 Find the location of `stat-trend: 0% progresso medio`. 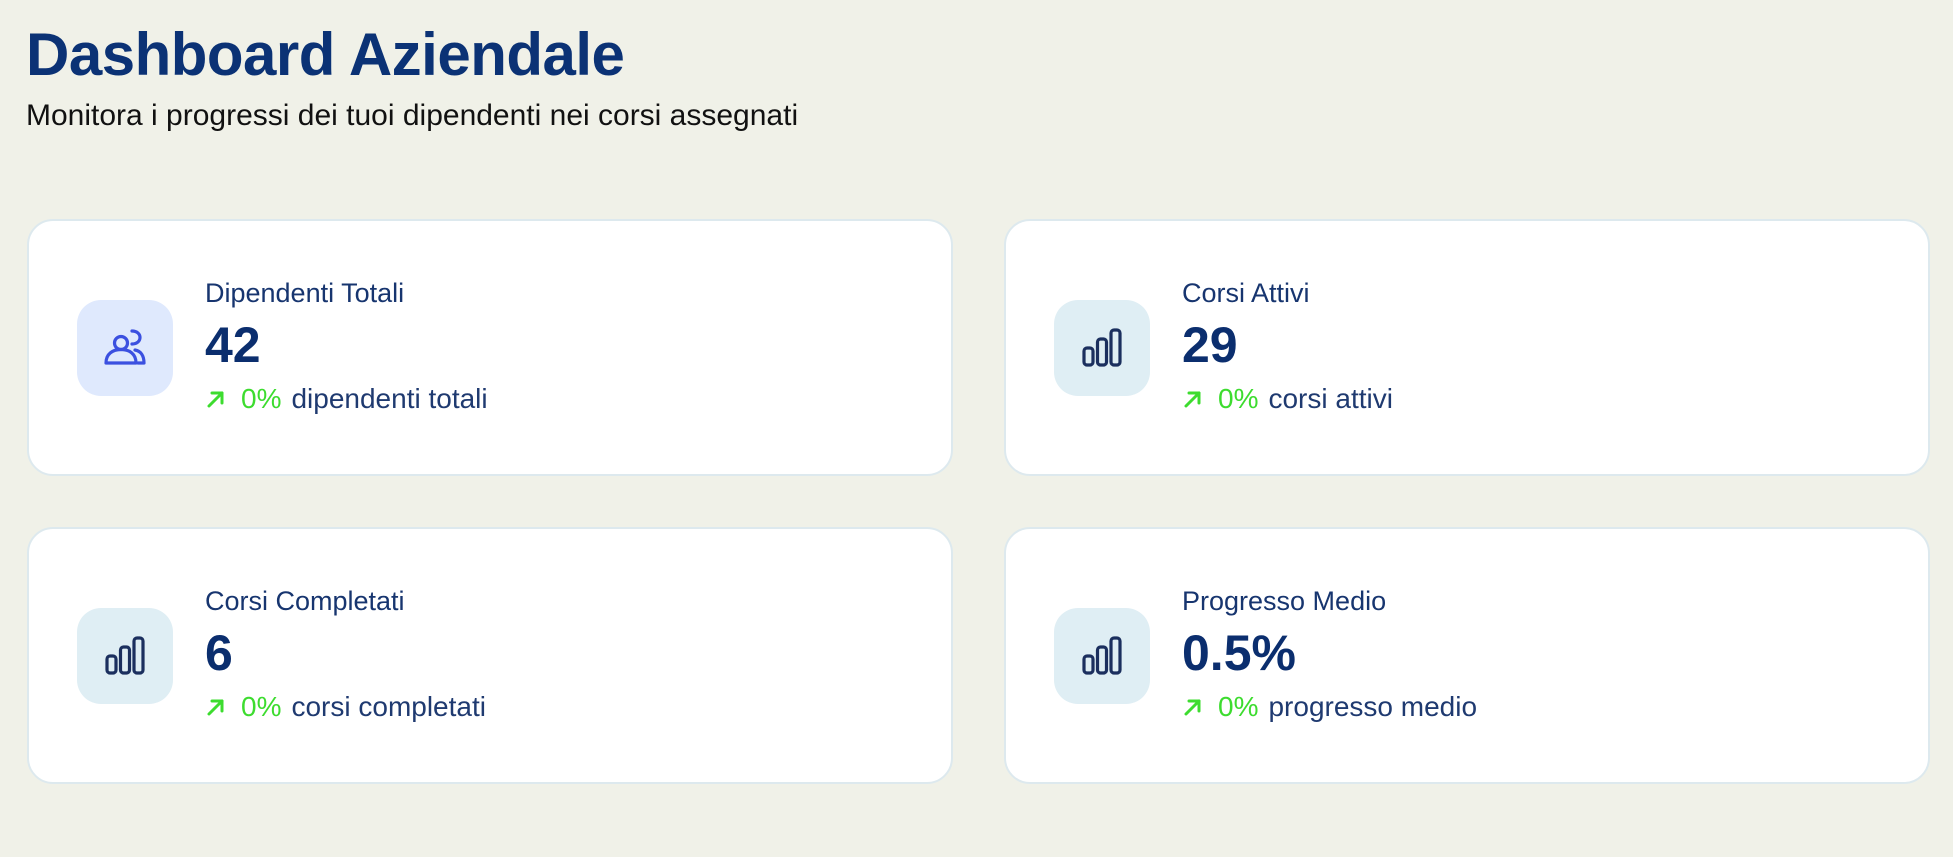

stat-trend: 0% progresso medio is located at coordinates (1329, 707).